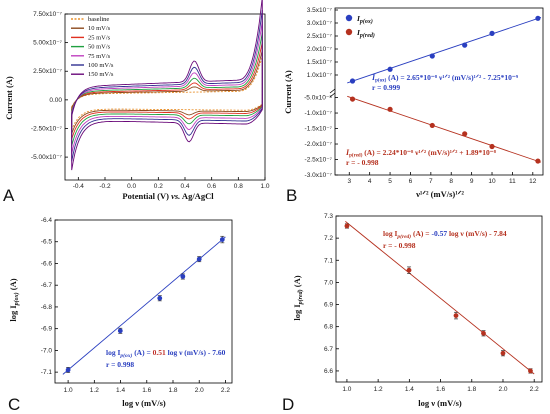 Image resolution: width=550 pixels, height=414 pixels. I want to click on panel-d-xtick-label: 2.2, so click(534, 389).